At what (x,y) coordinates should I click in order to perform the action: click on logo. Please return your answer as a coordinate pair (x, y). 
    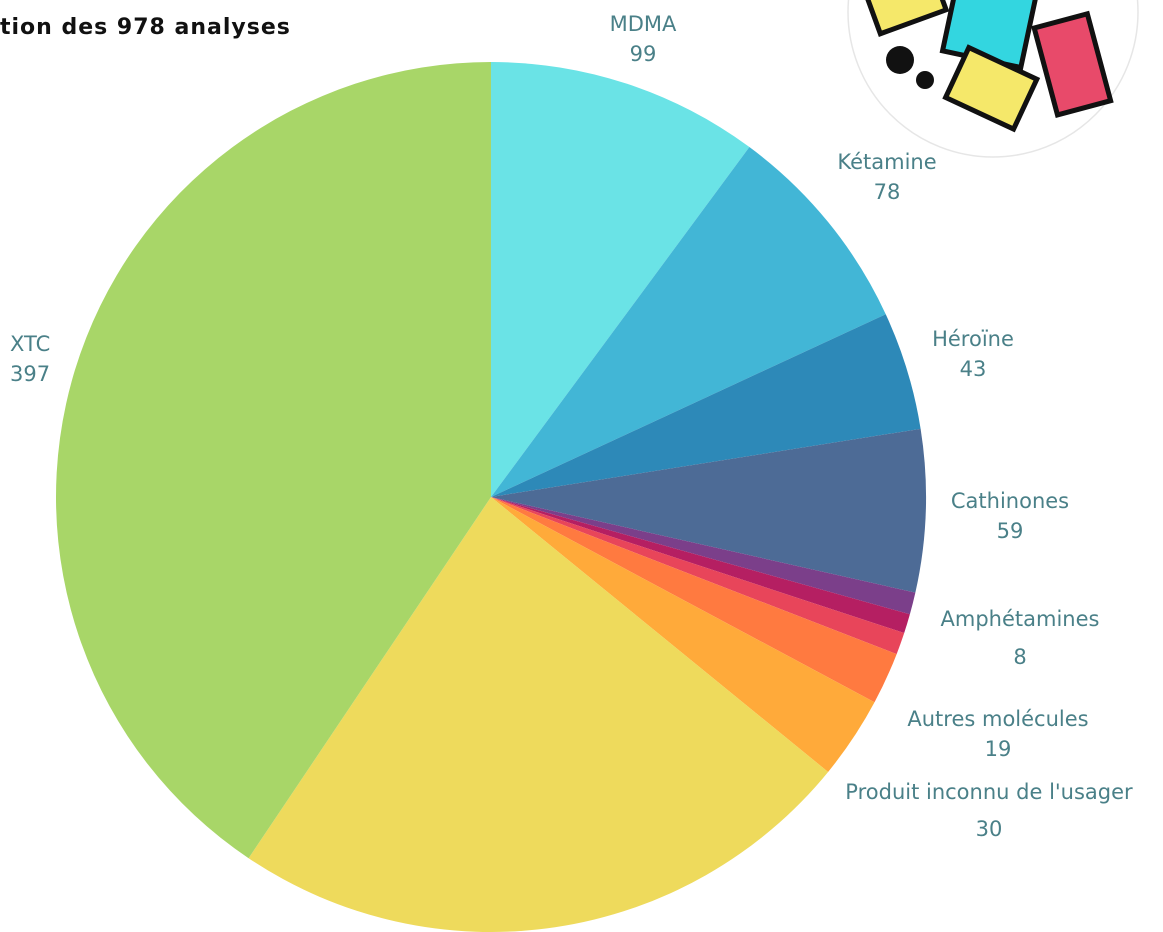
    Looking at the image, I should click on (993, 79).